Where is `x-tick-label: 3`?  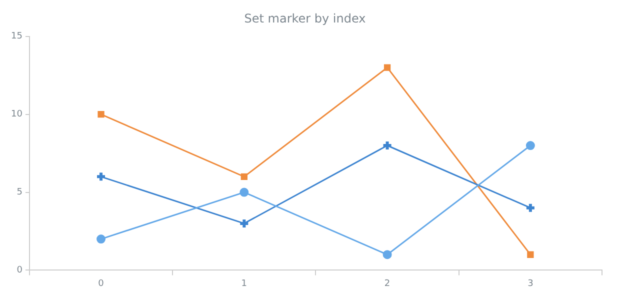
x-tick-label: 3 is located at coordinates (531, 283).